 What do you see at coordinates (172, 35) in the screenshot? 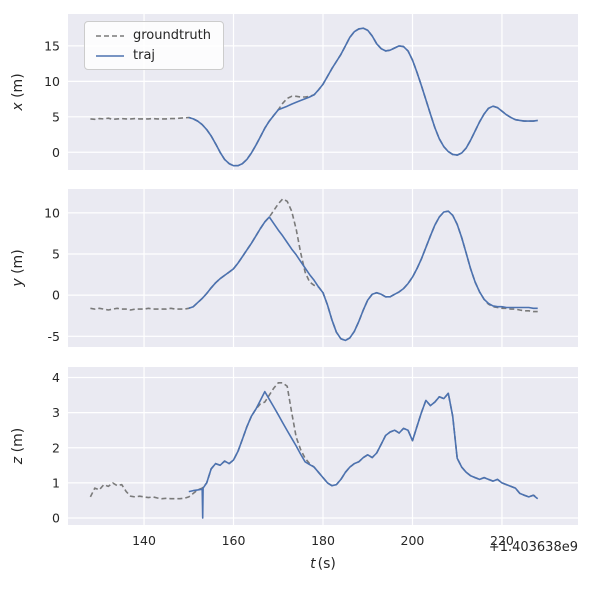
I see `legend-label-groundtruth: groundtruth` at bounding box center [172, 35].